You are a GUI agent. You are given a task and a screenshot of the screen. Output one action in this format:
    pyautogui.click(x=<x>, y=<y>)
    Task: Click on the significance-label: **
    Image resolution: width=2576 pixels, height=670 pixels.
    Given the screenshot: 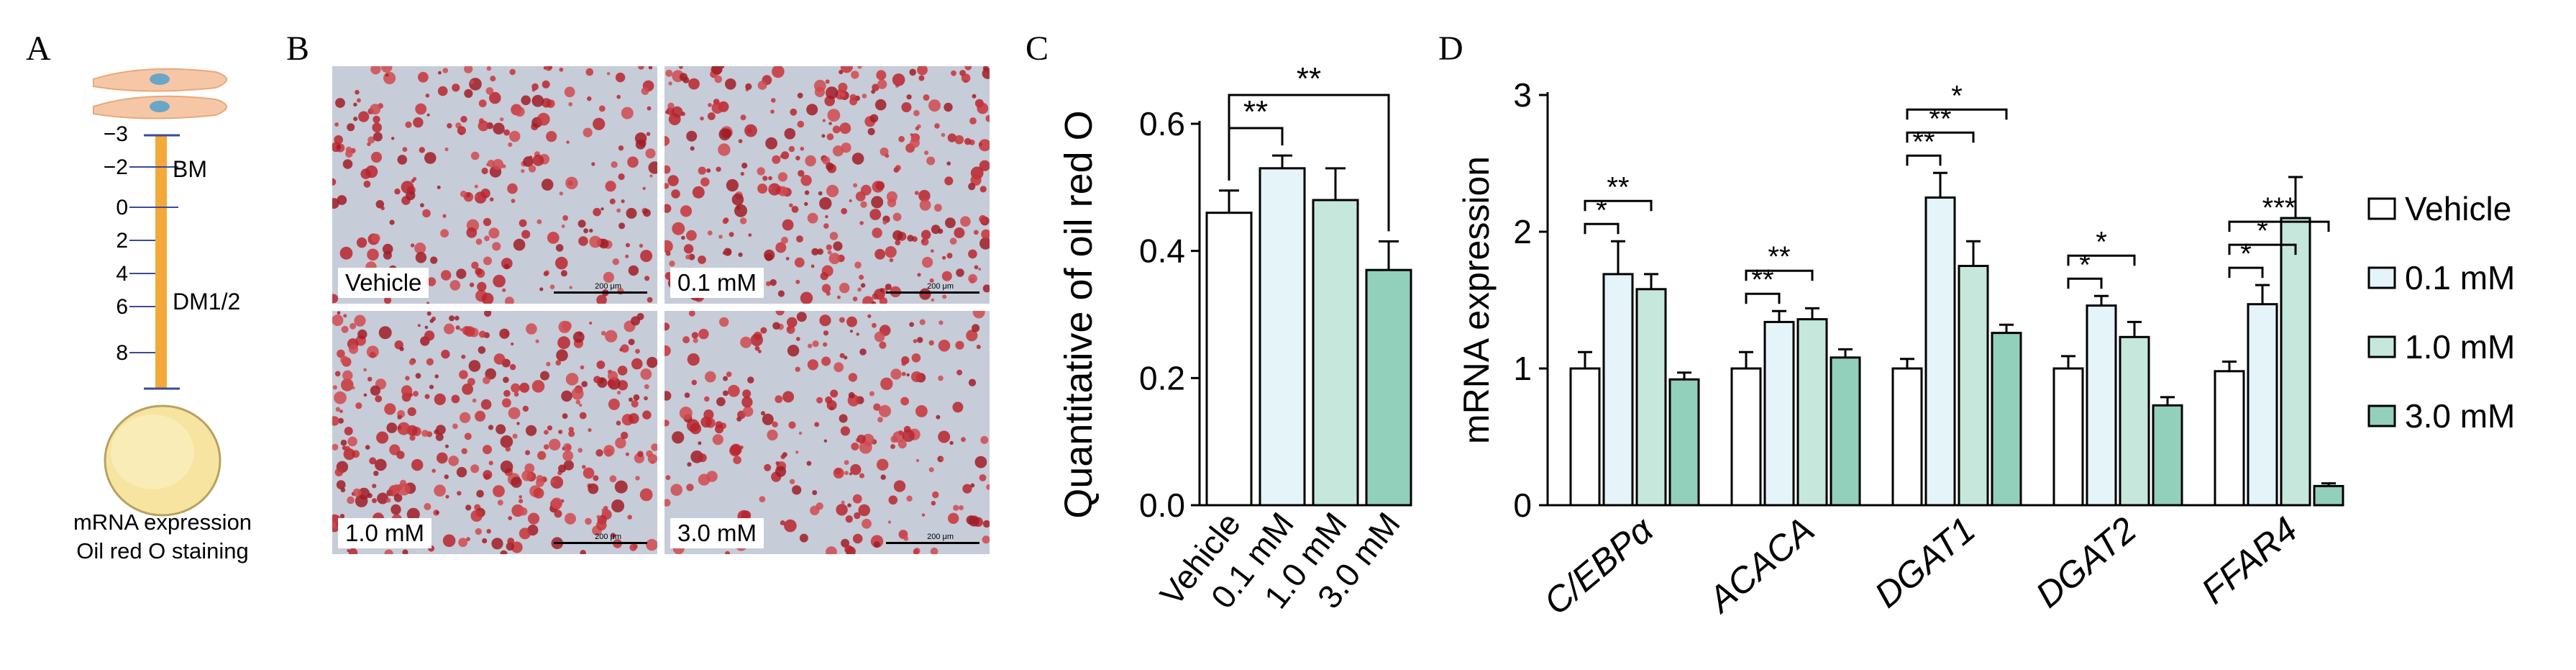 What is the action you would take?
    pyautogui.click(x=1923, y=142)
    